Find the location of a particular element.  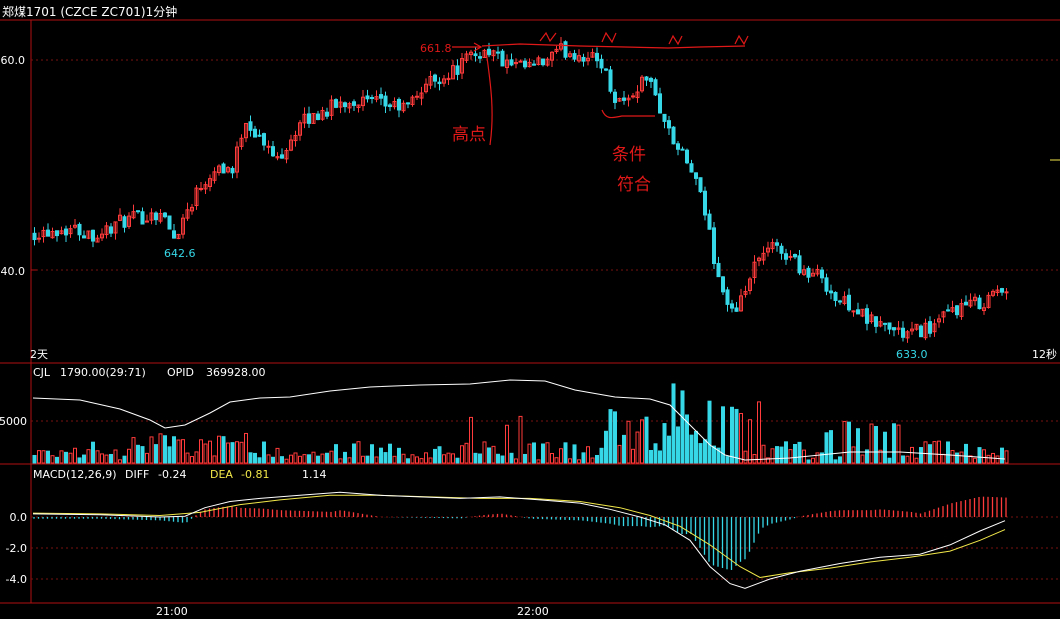

annotation-condition: 条件 is located at coordinates (629, 155).